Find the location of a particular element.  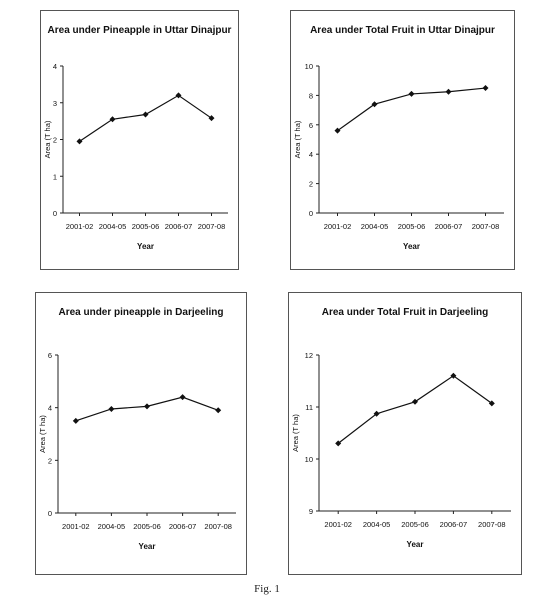

y-tick-label: 11 is located at coordinates (309, 407).